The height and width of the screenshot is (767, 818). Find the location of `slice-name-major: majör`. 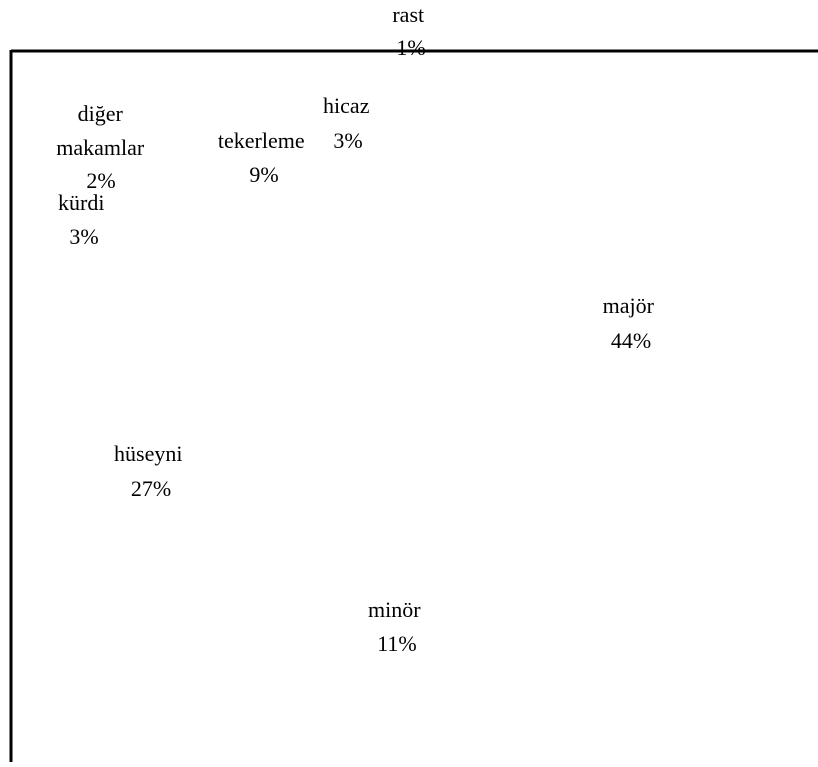

slice-name-major: majör is located at coordinates (629, 305).